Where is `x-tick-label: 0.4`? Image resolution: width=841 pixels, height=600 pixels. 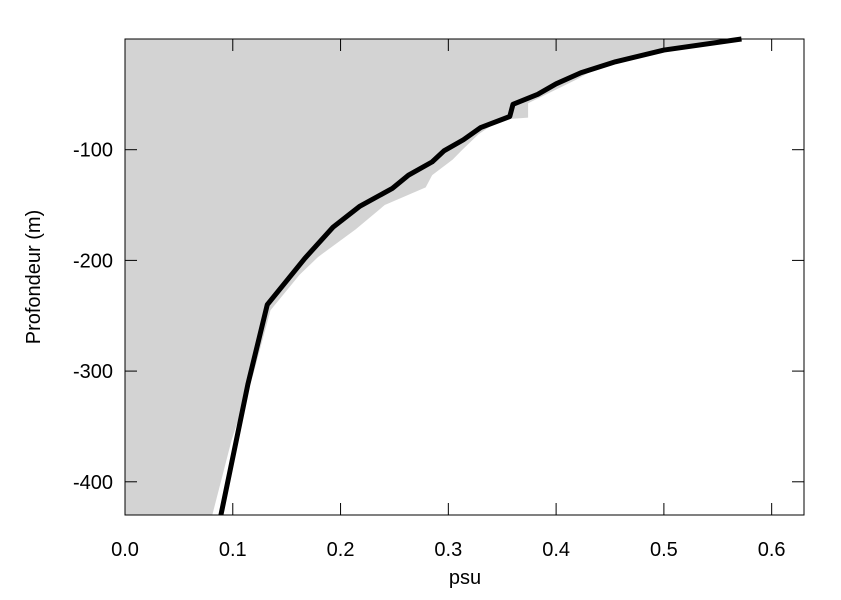 x-tick-label: 0.4 is located at coordinates (556, 550).